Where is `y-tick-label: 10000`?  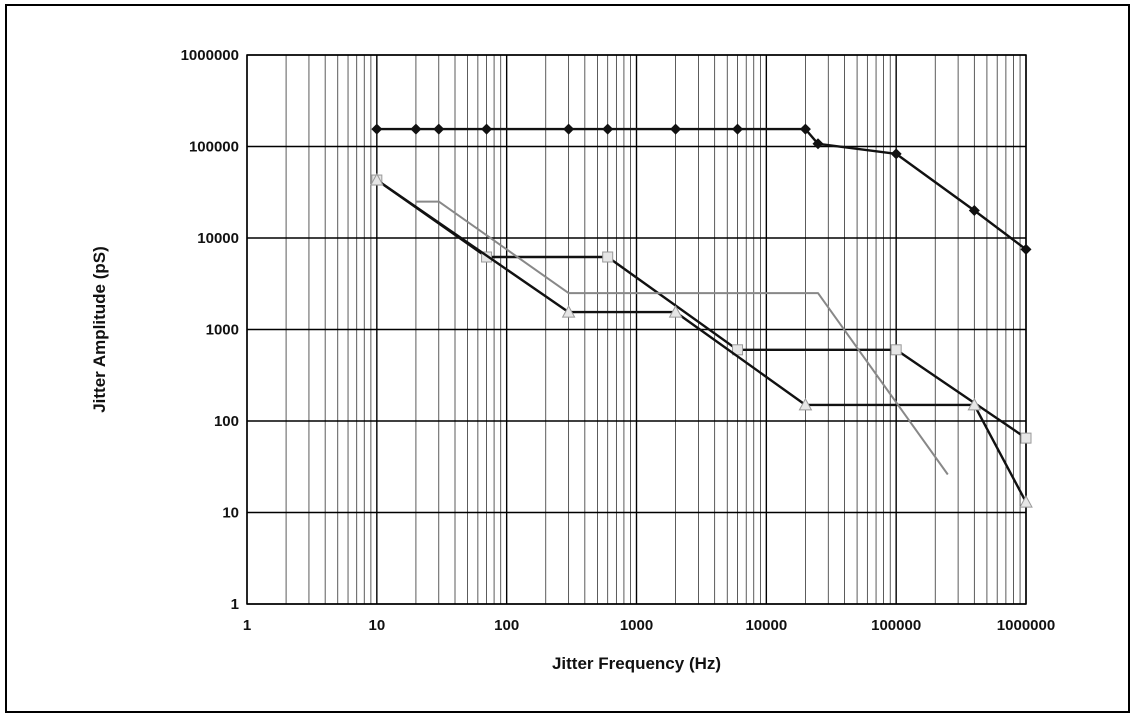 y-tick-label: 10000 is located at coordinates (218, 238).